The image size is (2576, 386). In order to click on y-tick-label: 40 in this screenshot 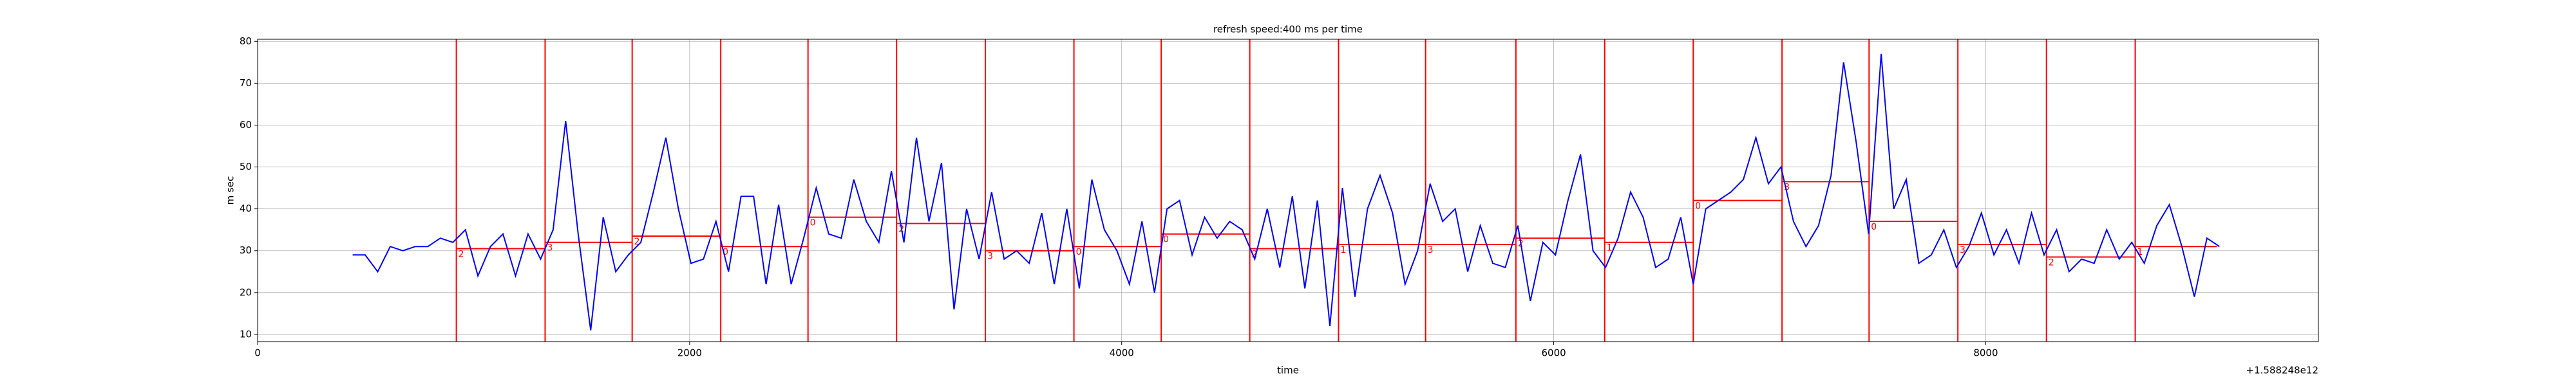, I will do `click(246, 208)`.